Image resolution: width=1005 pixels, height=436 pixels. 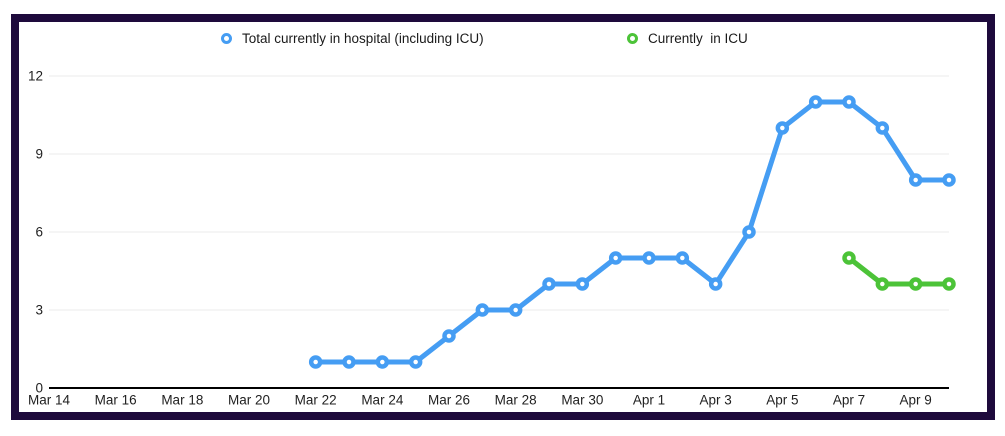 What do you see at coordinates (582, 400) in the screenshot?
I see `x-tick-label: Mar 30` at bounding box center [582, 400].